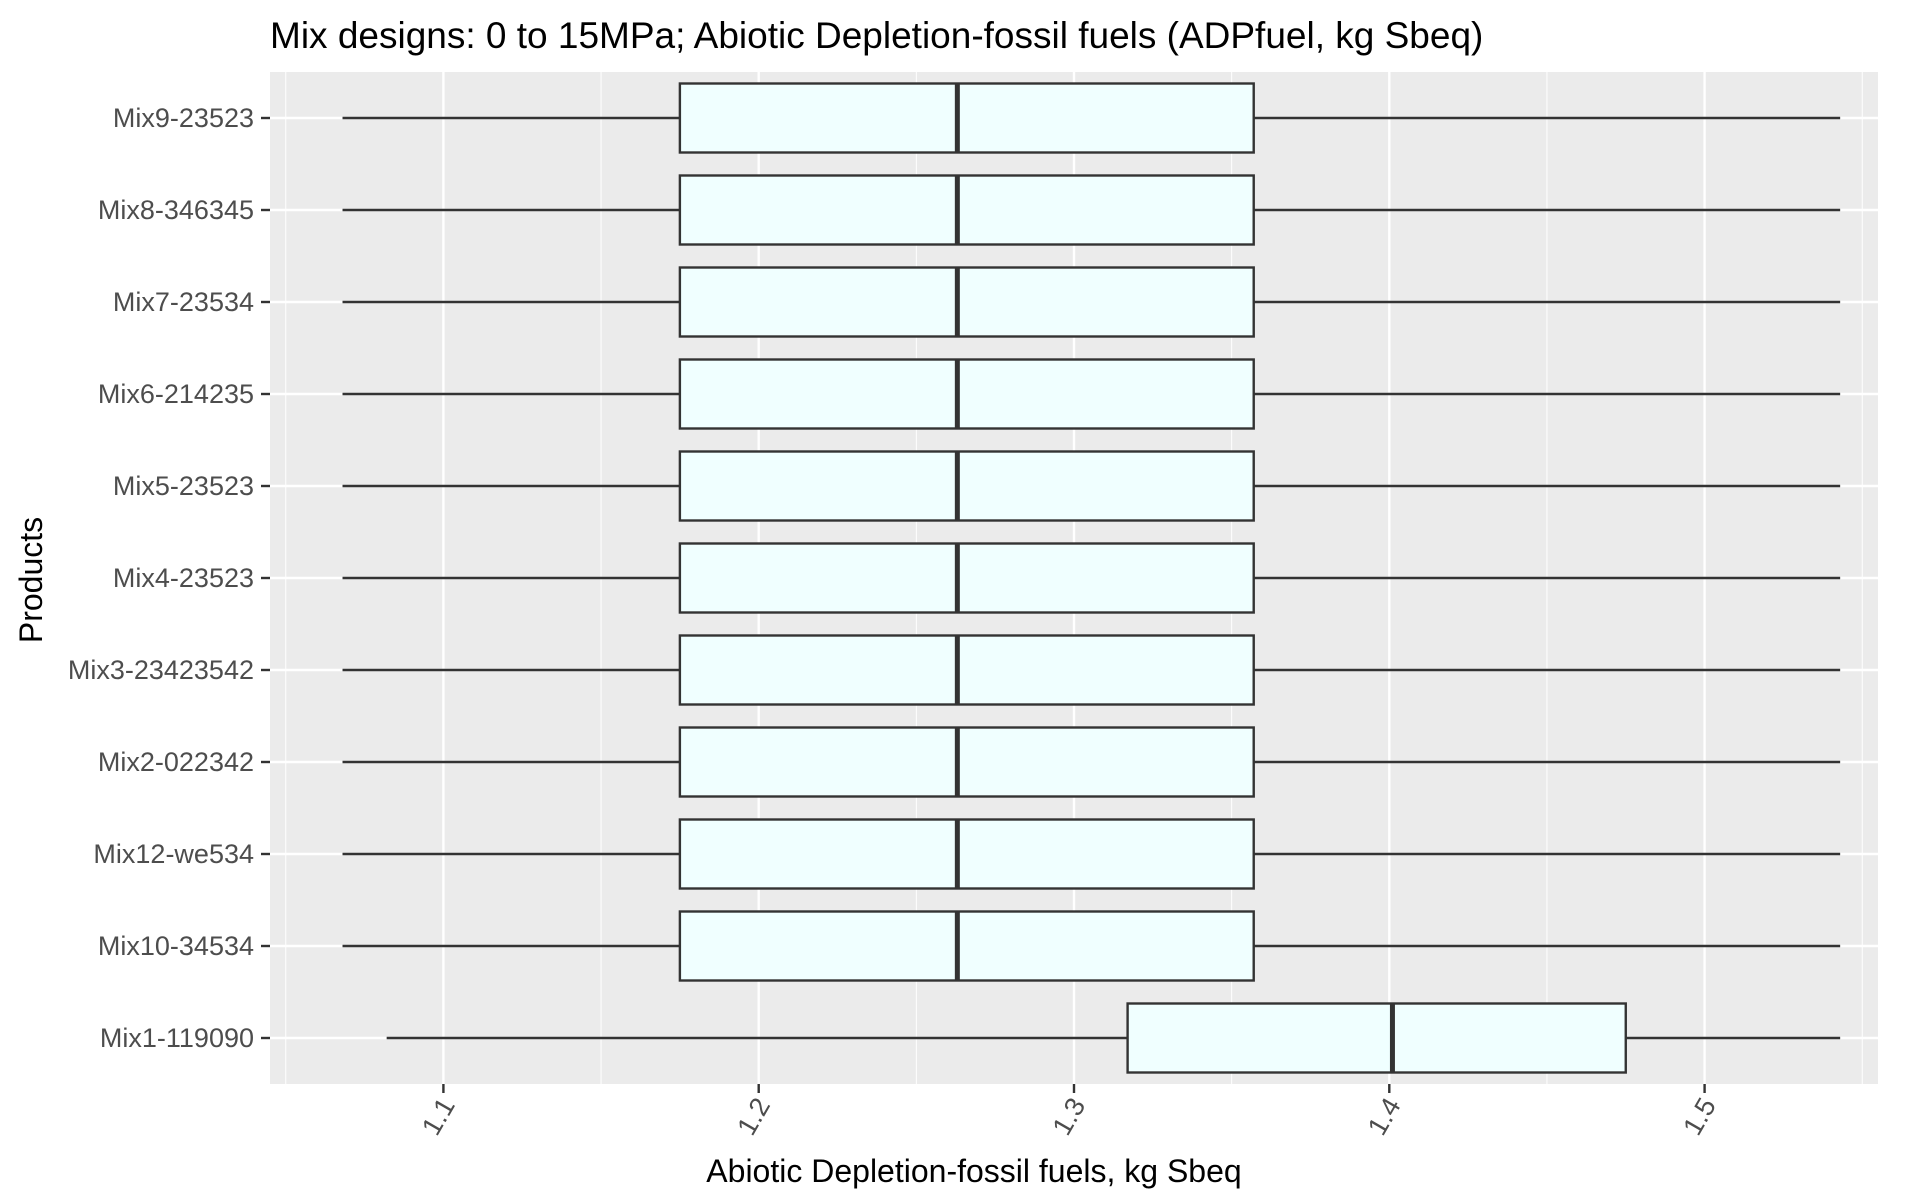 This screenshot has width=1930, height=1203. What do you see at coordinates (753, 1117) in the screenshot?
I see `x-tick-label: 1.2` at bounding box center [753, 1117].